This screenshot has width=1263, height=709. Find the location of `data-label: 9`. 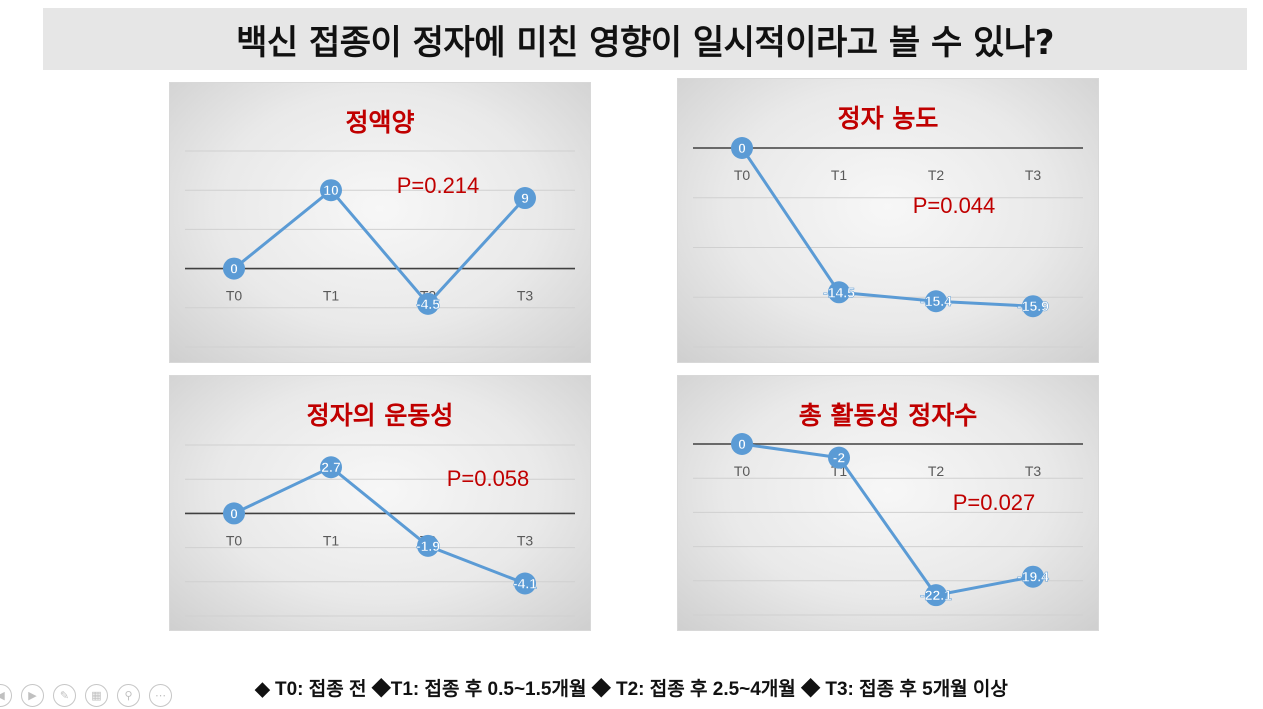

data-label: 9 is located at coordinates (525, 198).